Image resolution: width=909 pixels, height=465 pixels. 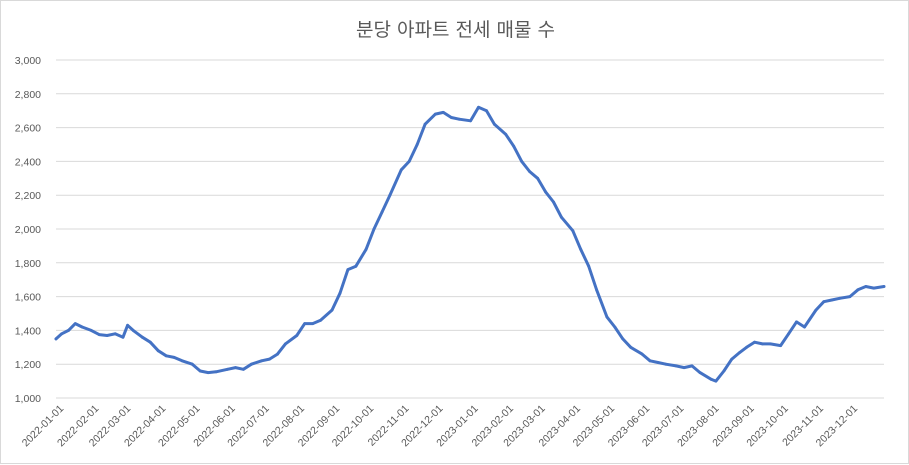 What do you see at coordinates (28, 264) in the screenshot?
I see `y-tick-label: 1,800` at bounding box center [28, 264].